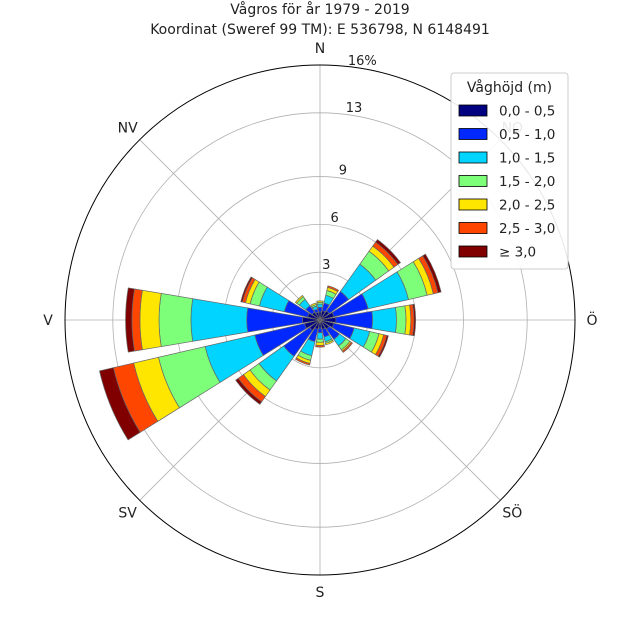  What do you see at coordinates (319, 9) in the screenshot?
I see `chart-title: Vågros för år 1979 - 2019` at bounding box center [319, 9].